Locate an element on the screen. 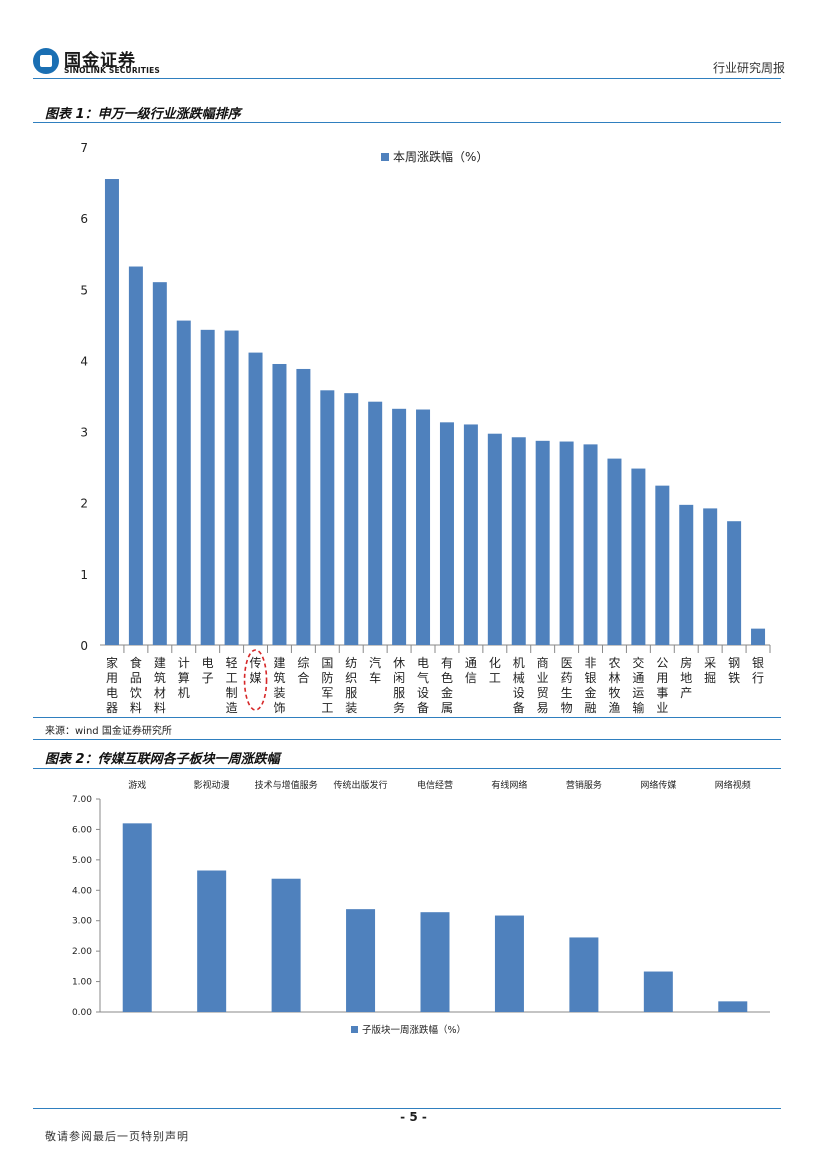 Image resolution: width=827 pixels, height=1170 pixels. page-number: - 5 - is located at coordinates (413, 1117).